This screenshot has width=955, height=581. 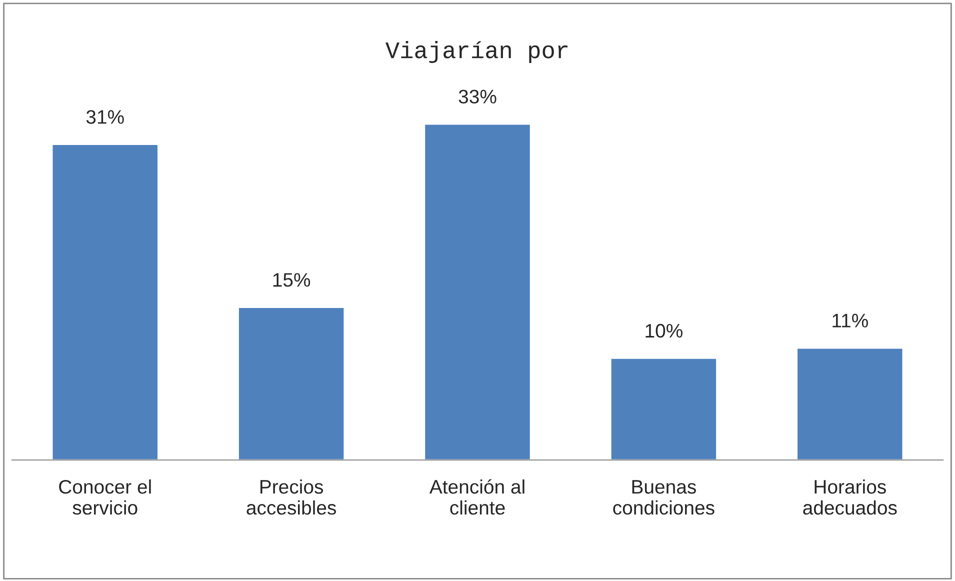 What do you see at coordinates (850, 497) in the screenshot?
I see `x-tick-label: Horarios adecuados` at bounding box center [850, 497].